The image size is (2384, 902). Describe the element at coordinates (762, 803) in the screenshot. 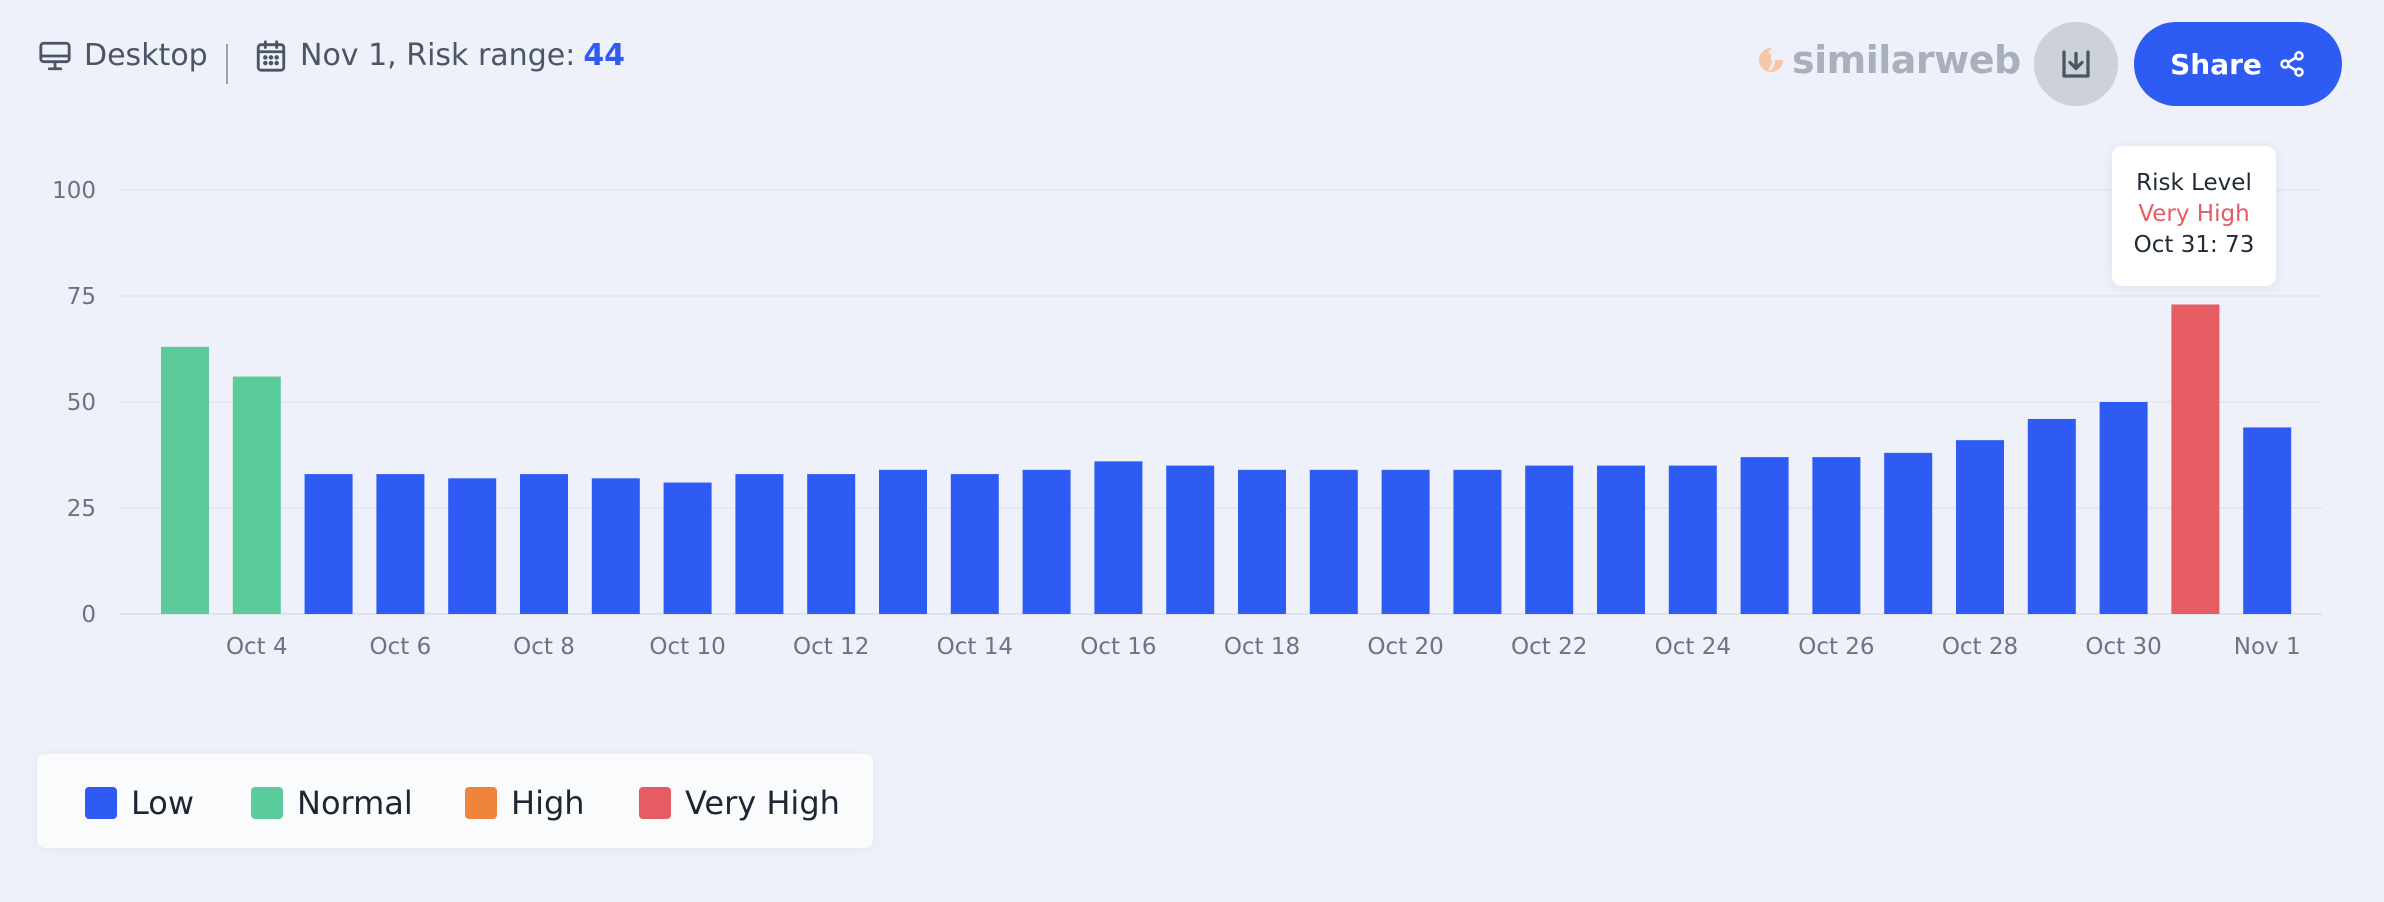

I see `legend-label-very-high: Very High` at that location.